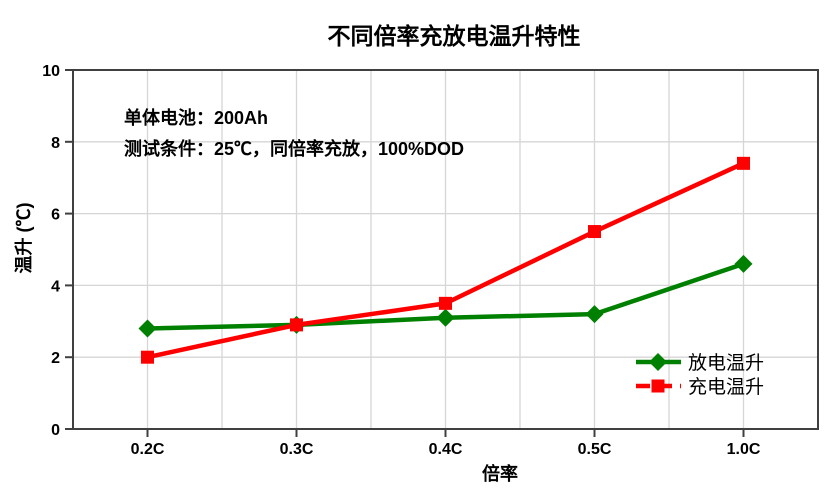 This screenshot has width=840, height=502. Describe the element at coordinates (700, 375) in the screenshot. I see `legend: 放电温升 充电温升` at that location.